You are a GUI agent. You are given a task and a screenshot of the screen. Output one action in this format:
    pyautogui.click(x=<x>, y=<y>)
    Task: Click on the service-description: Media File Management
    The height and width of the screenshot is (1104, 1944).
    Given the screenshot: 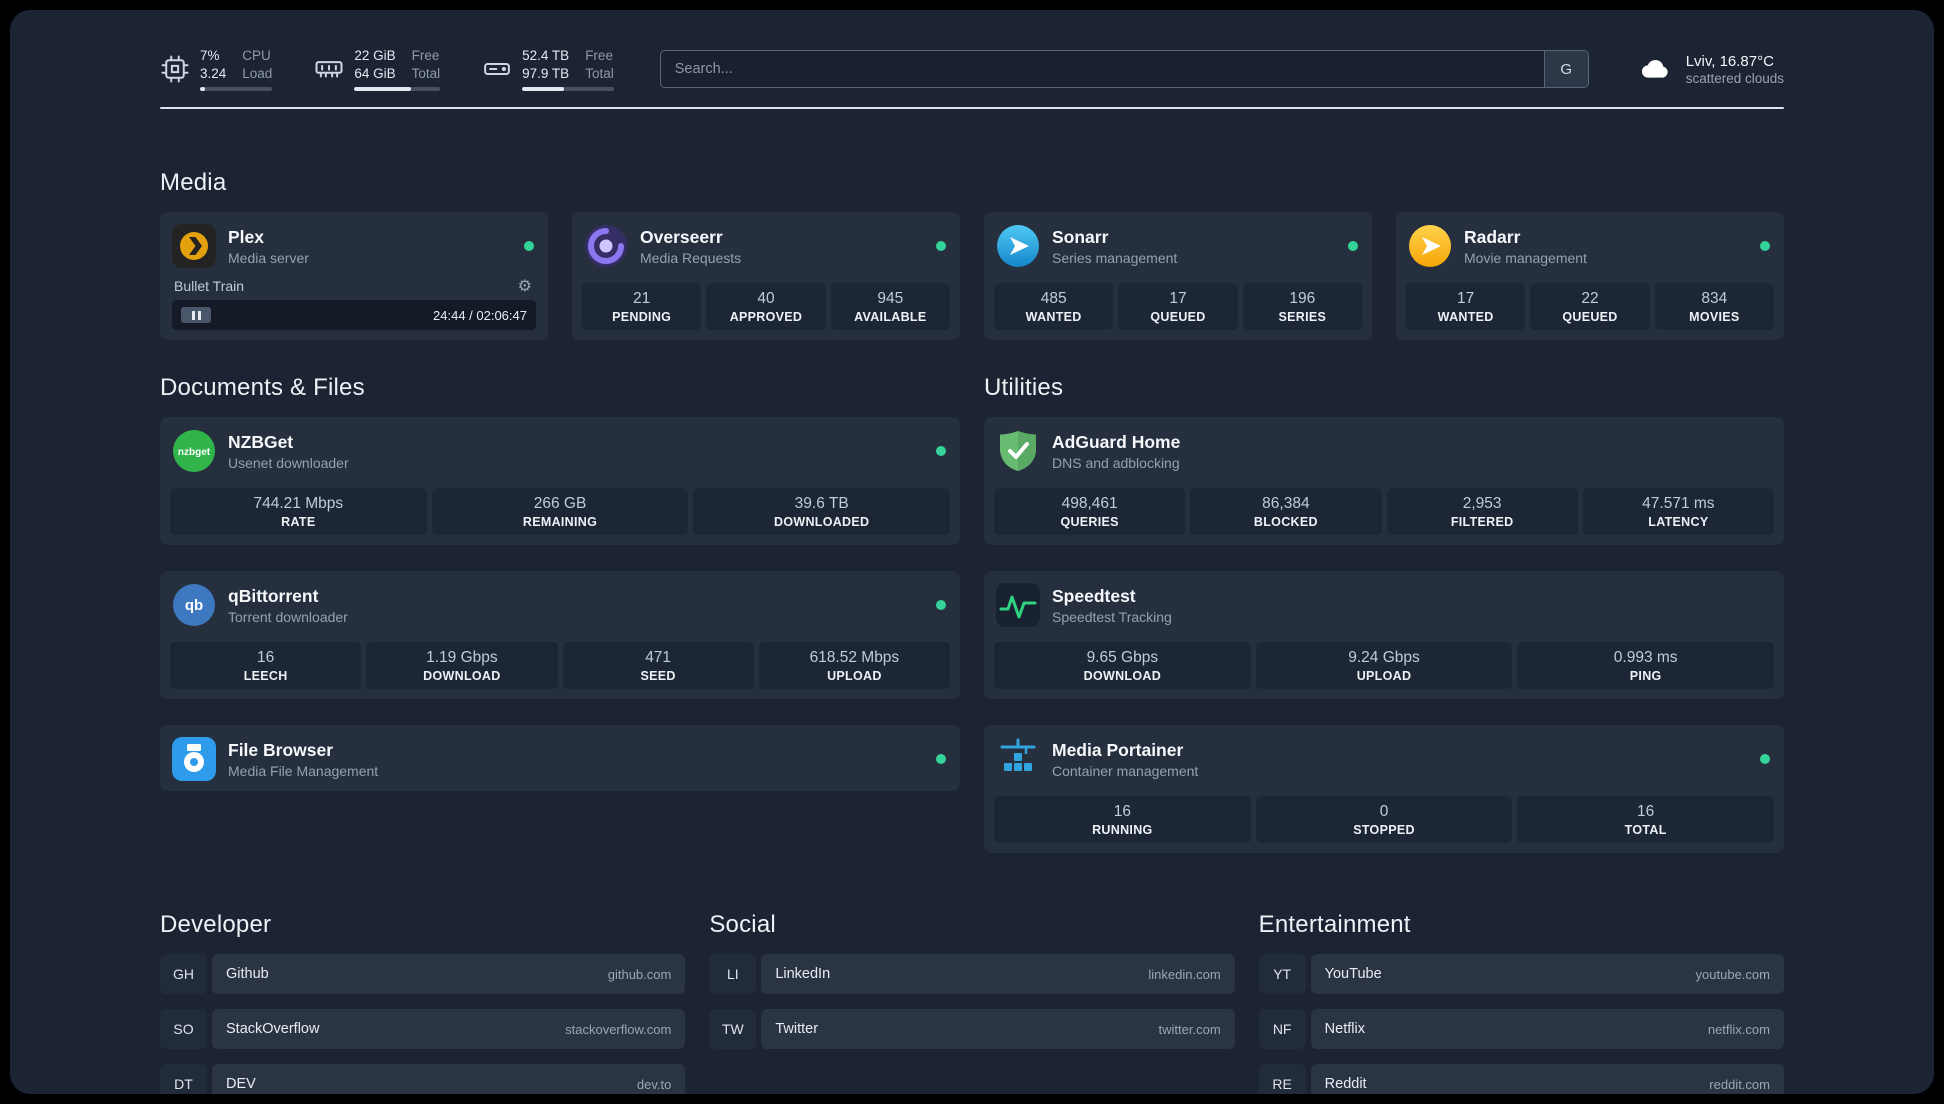 What is the action you would take?
    pyautogui.click(x=303, y=770)
    